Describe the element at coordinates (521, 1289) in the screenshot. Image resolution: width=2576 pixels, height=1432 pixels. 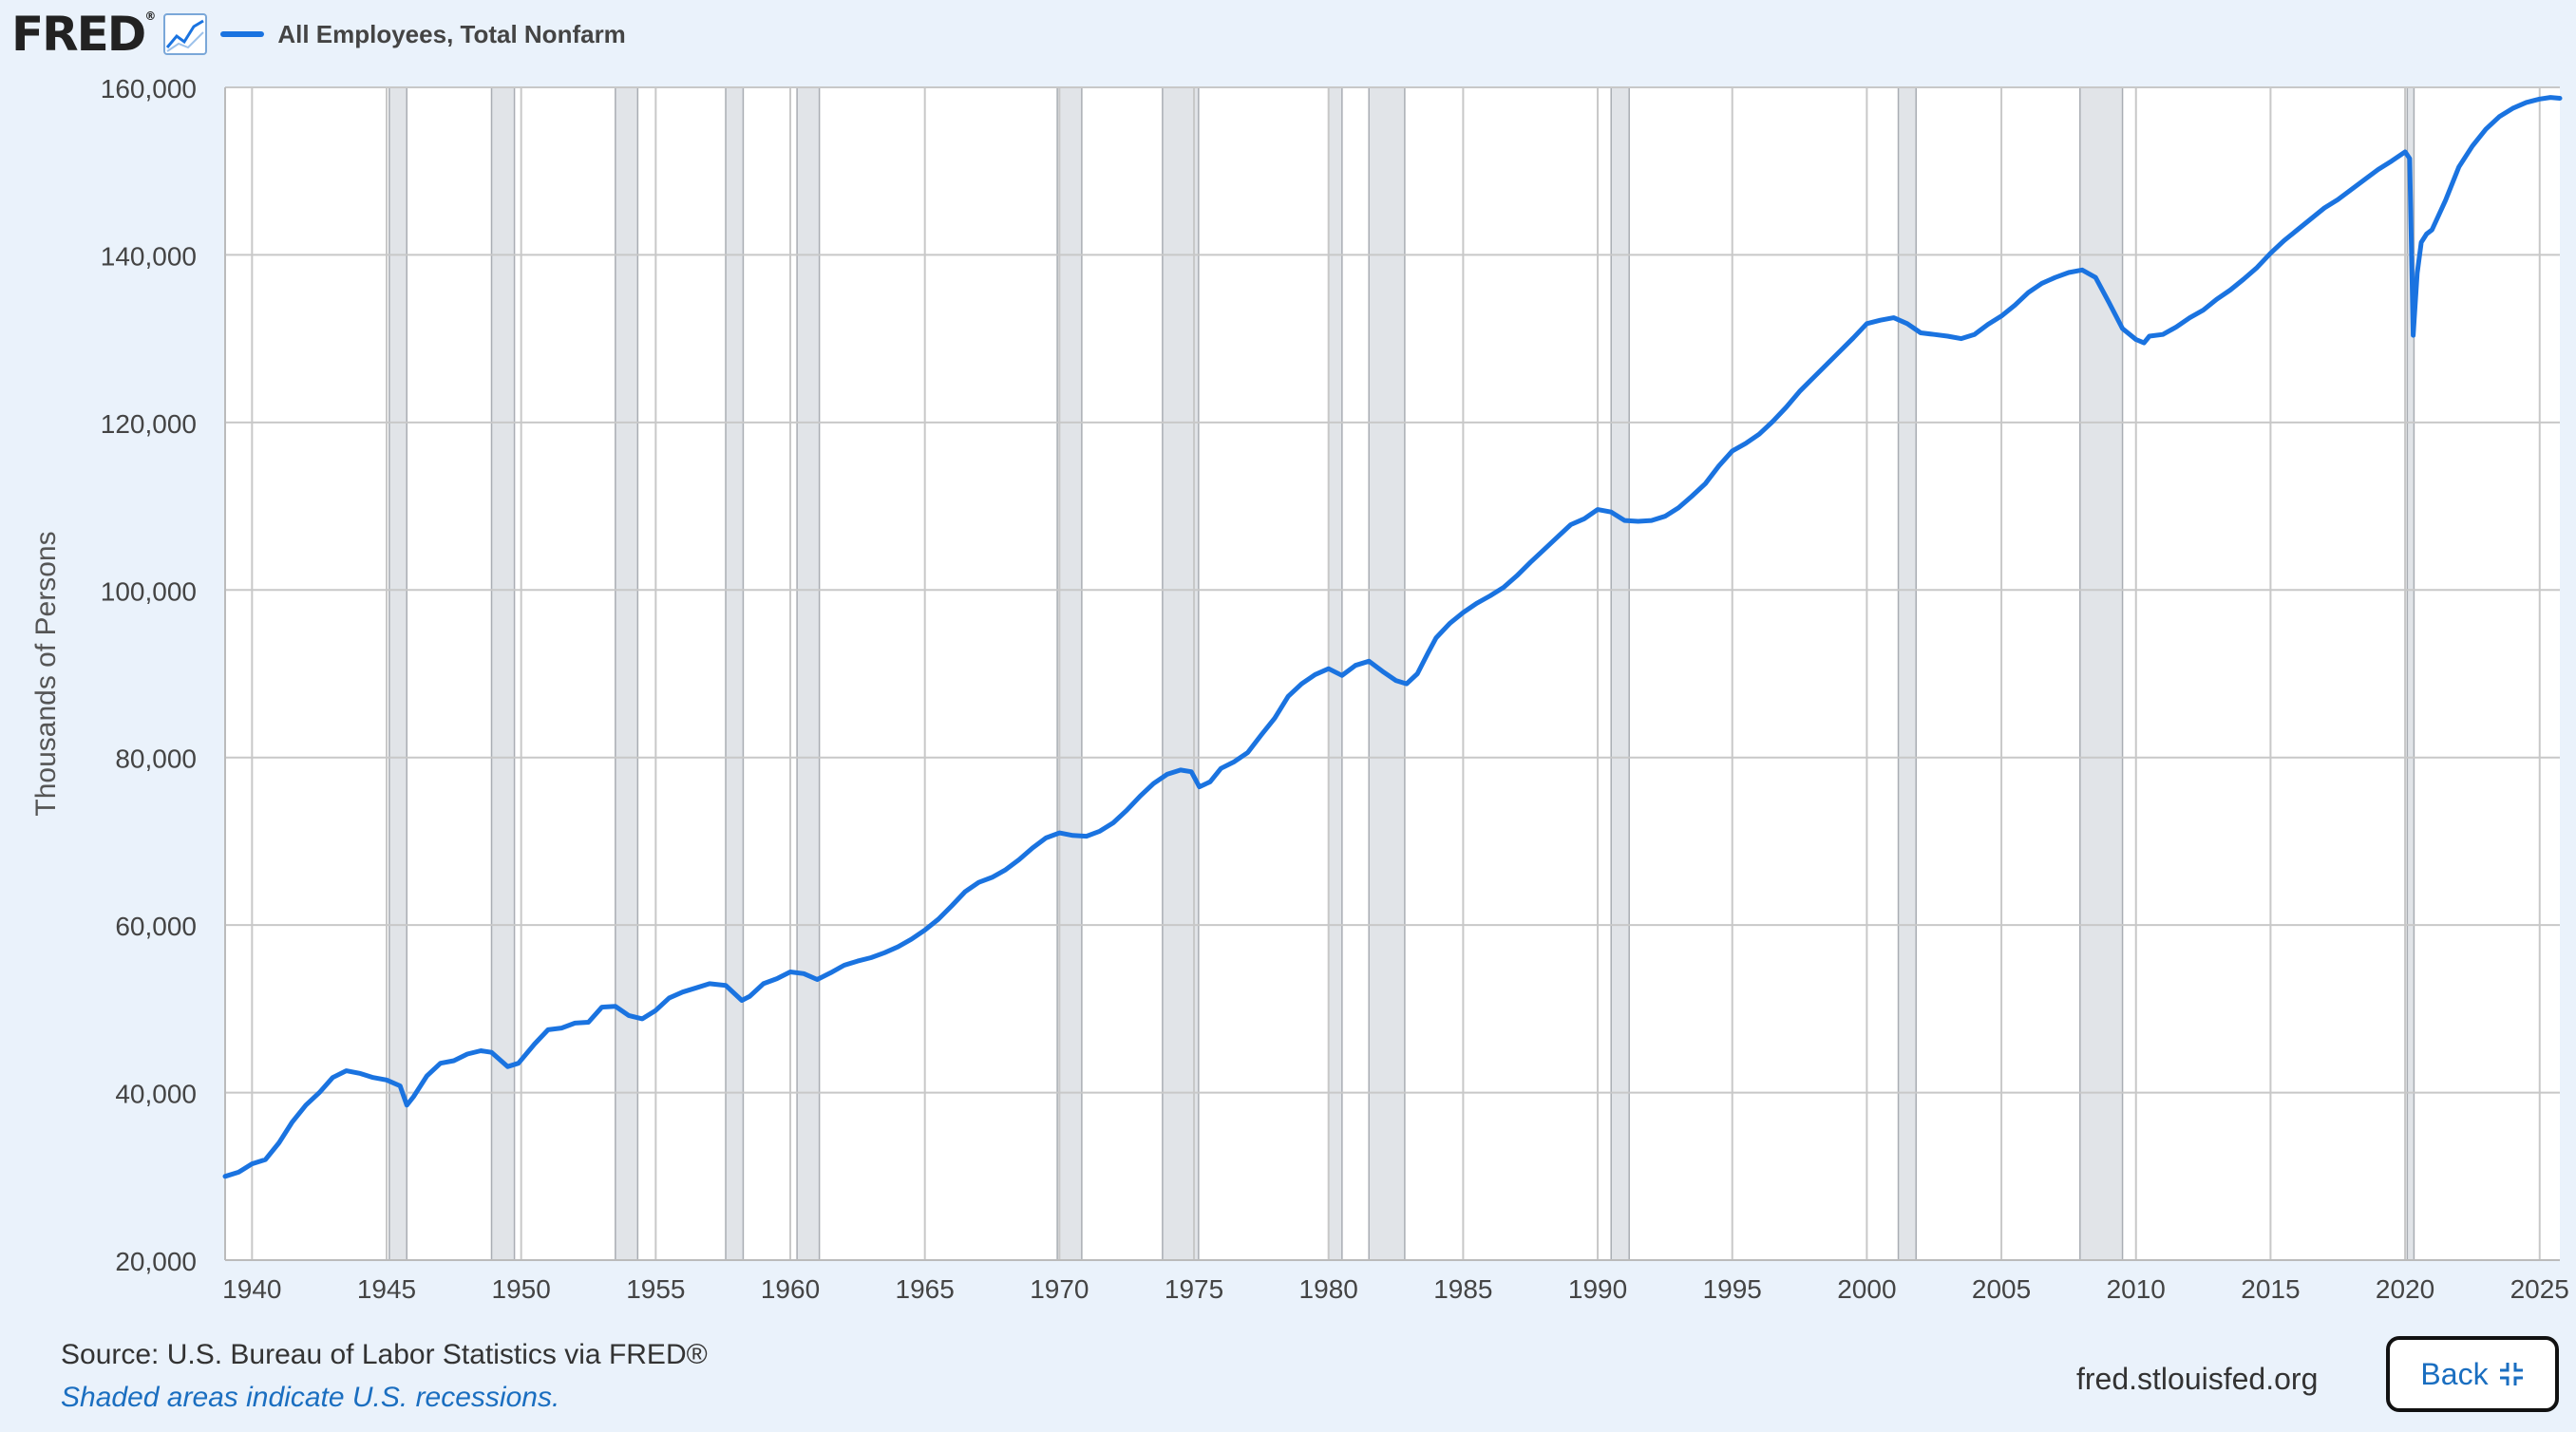
I see `x-tick-label: 1950` at that location.